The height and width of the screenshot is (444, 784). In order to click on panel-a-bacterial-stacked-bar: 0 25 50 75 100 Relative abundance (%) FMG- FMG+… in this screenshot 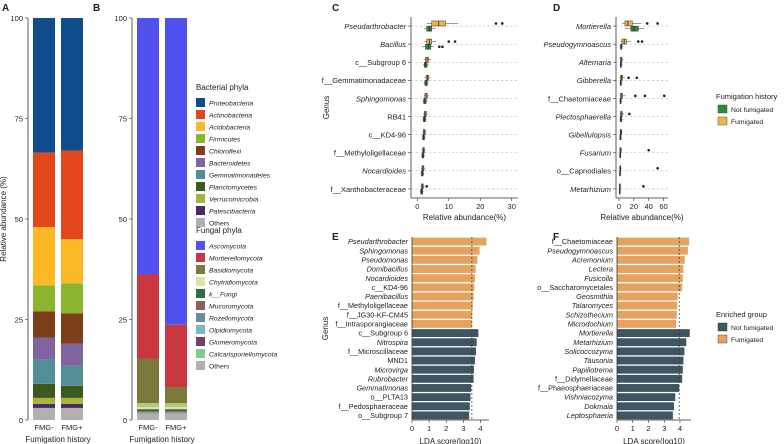, I will do `click(45, 229)`.